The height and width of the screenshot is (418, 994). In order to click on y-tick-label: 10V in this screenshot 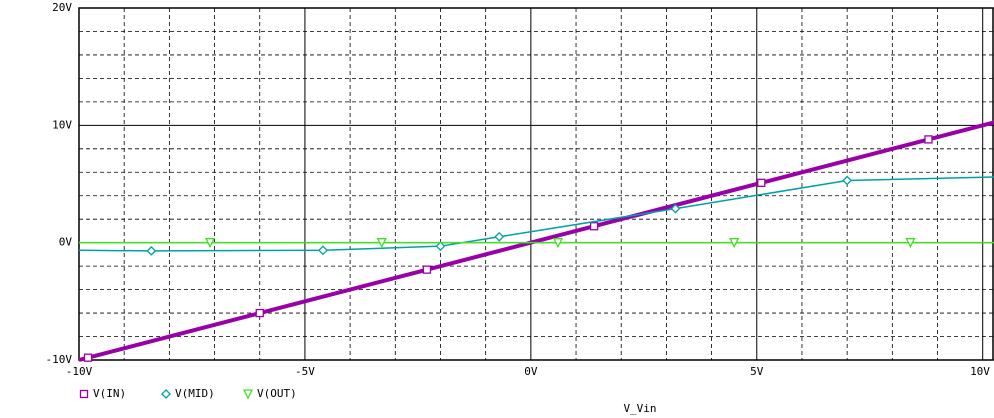, I will do `click(62, 124)`.